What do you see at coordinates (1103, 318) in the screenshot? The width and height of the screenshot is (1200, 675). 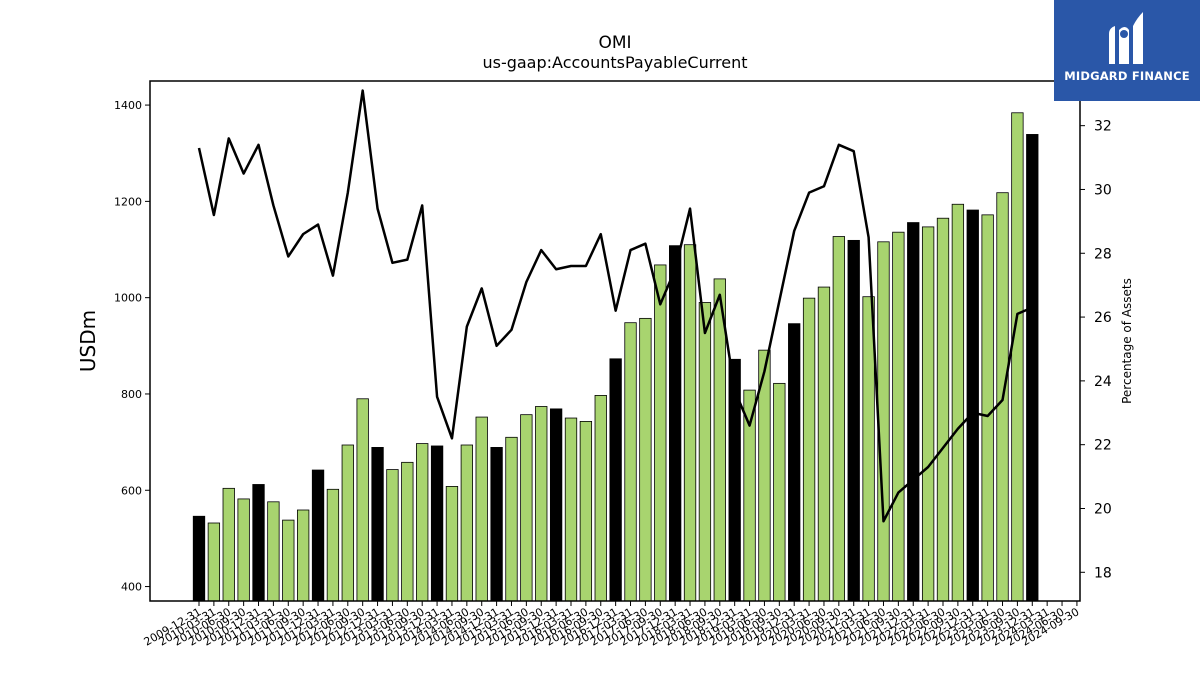 I see `y2-tick-label: 26` at bounding box center [1103, 318].